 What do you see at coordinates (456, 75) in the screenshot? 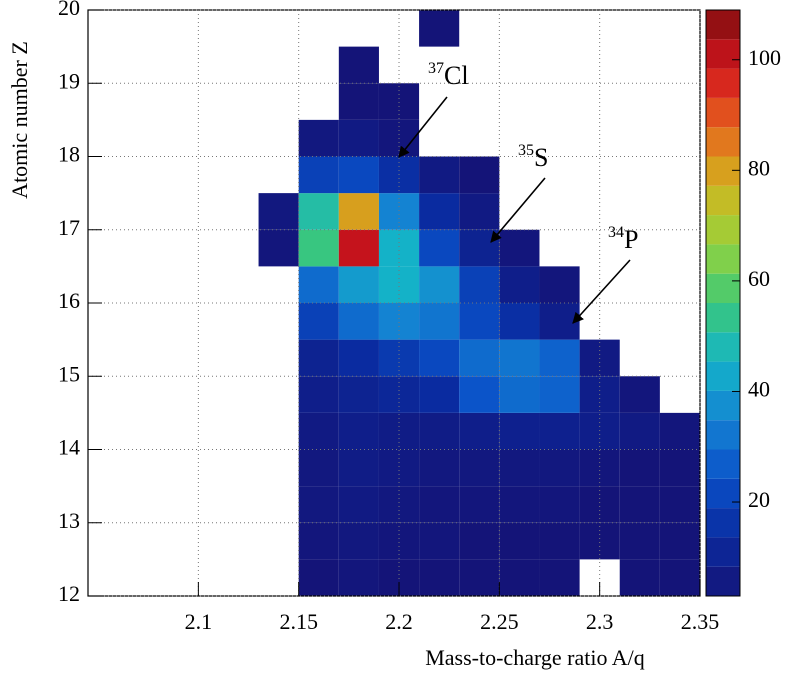
I see `annotation-label: Cl` at bounding box center [456, 75].